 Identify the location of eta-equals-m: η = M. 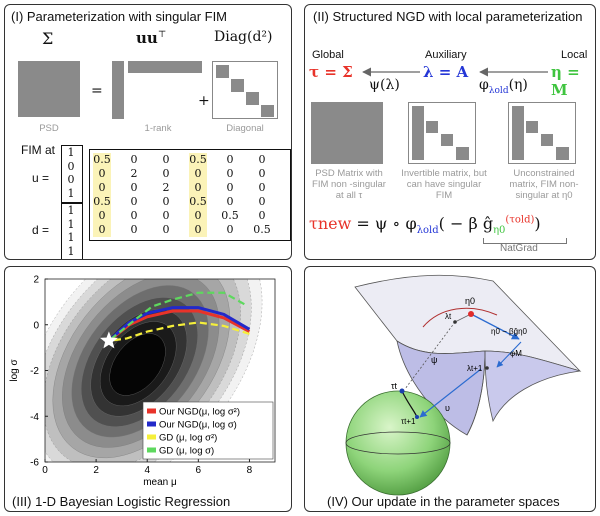
(565, 81).